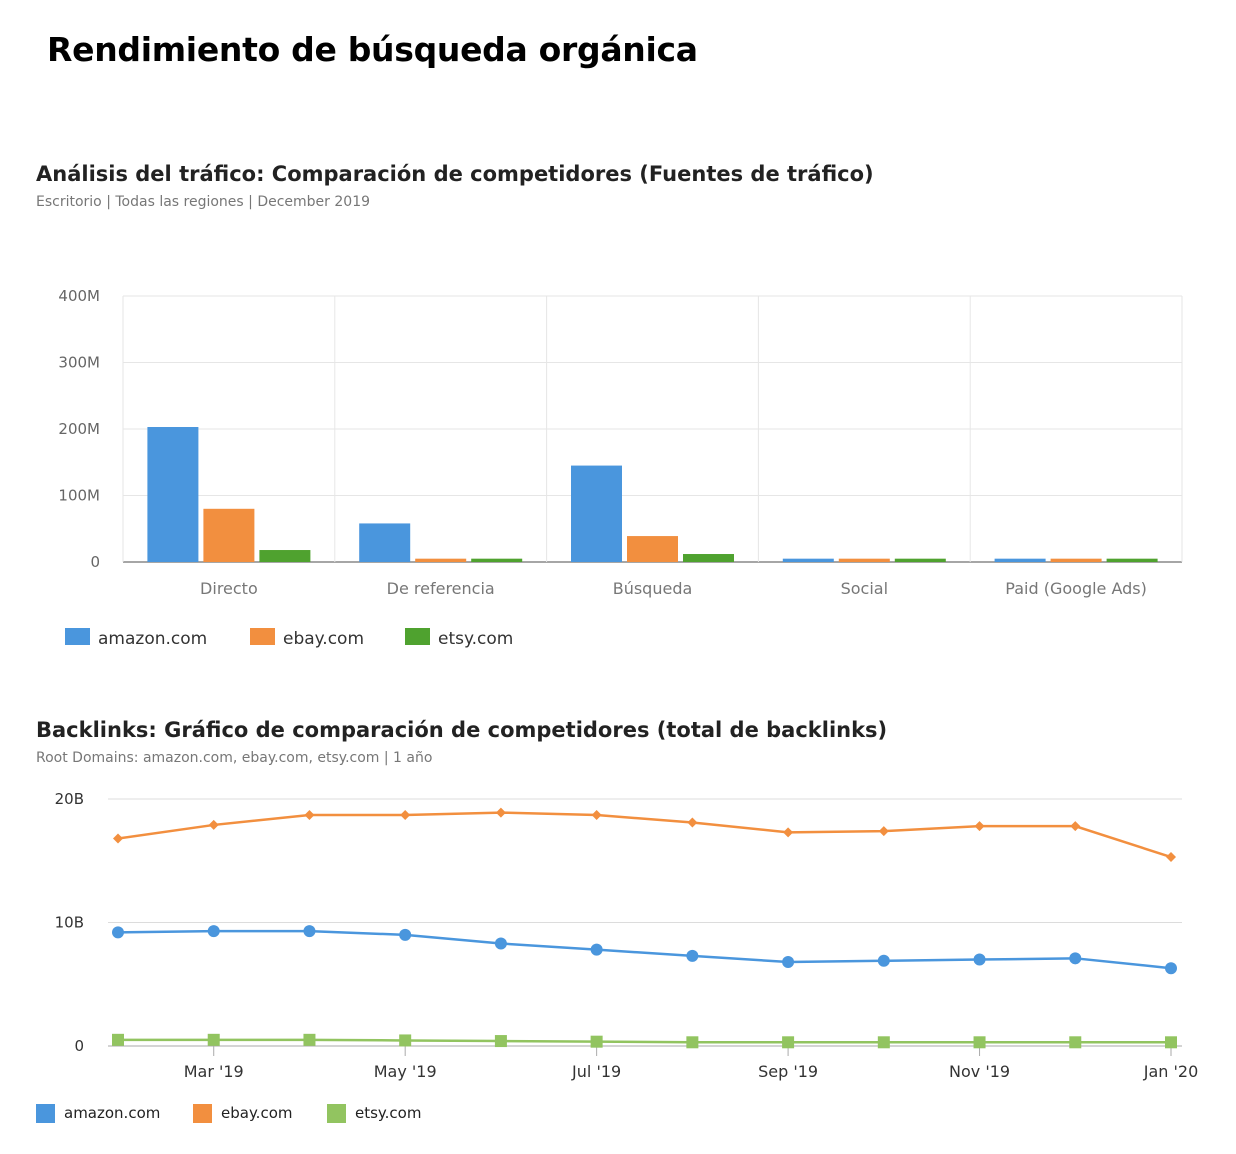  What do you see at coordinates (79, 296) in the screenshot?
I see `y-tick-label: 400M` at bounding box center [79, 296].